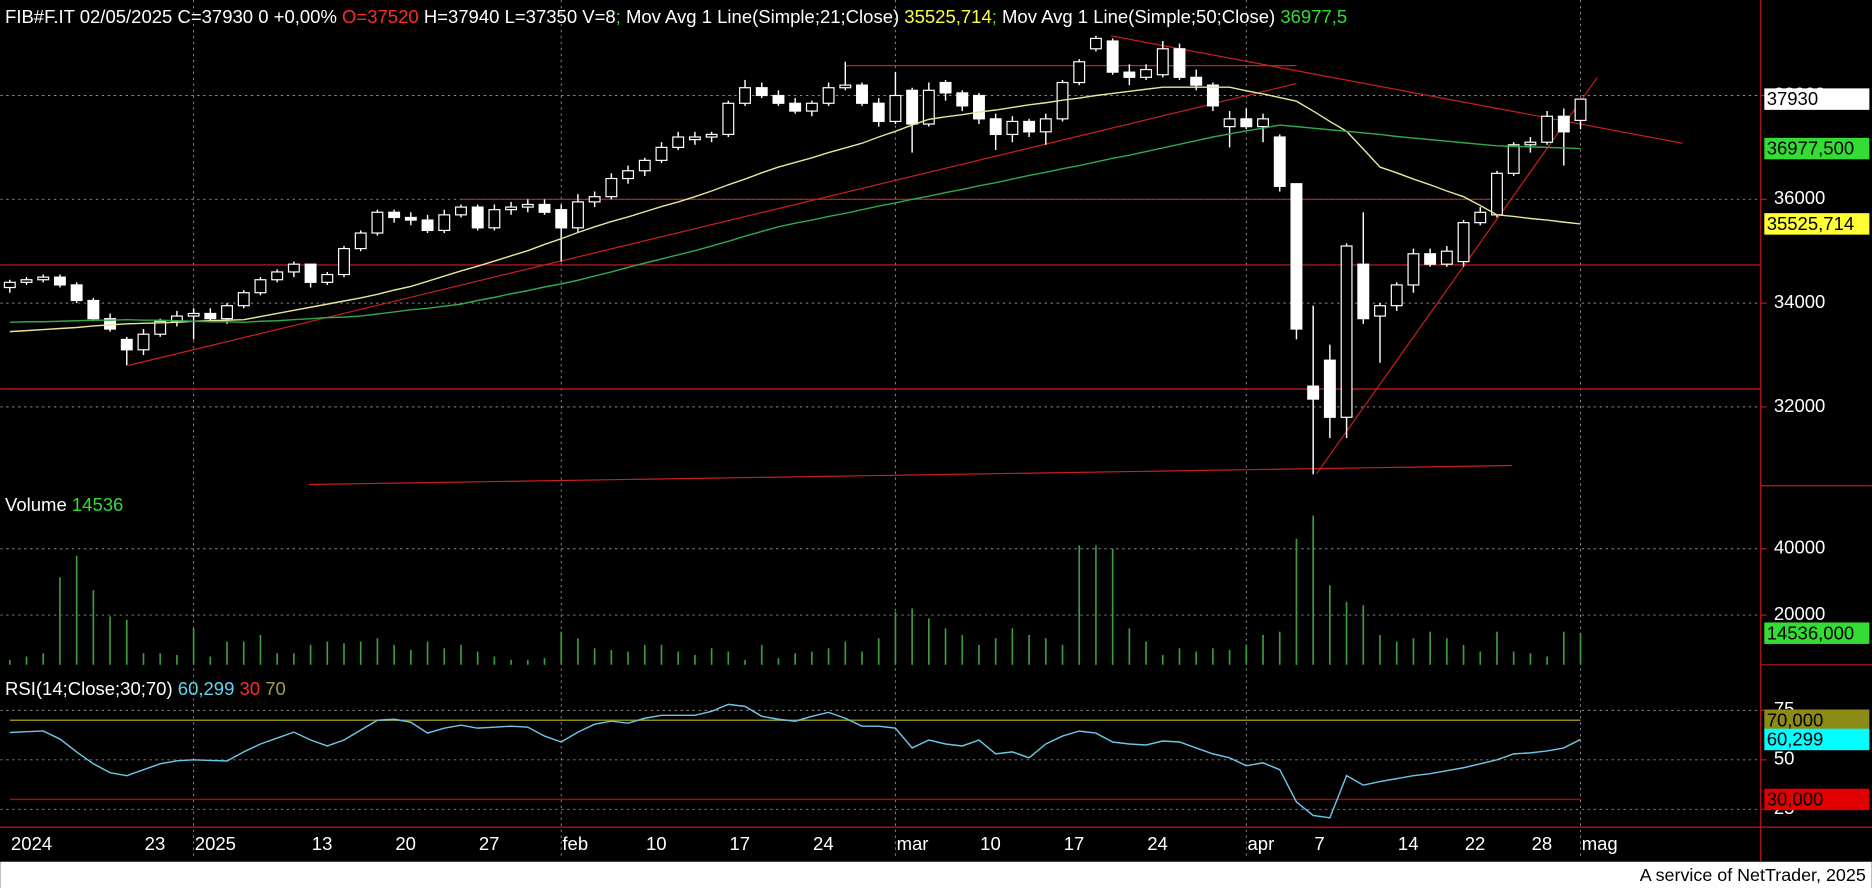 This screenshot has width=1872, height=888. I want to click on x-tick-label: 17, so click(740, 843).